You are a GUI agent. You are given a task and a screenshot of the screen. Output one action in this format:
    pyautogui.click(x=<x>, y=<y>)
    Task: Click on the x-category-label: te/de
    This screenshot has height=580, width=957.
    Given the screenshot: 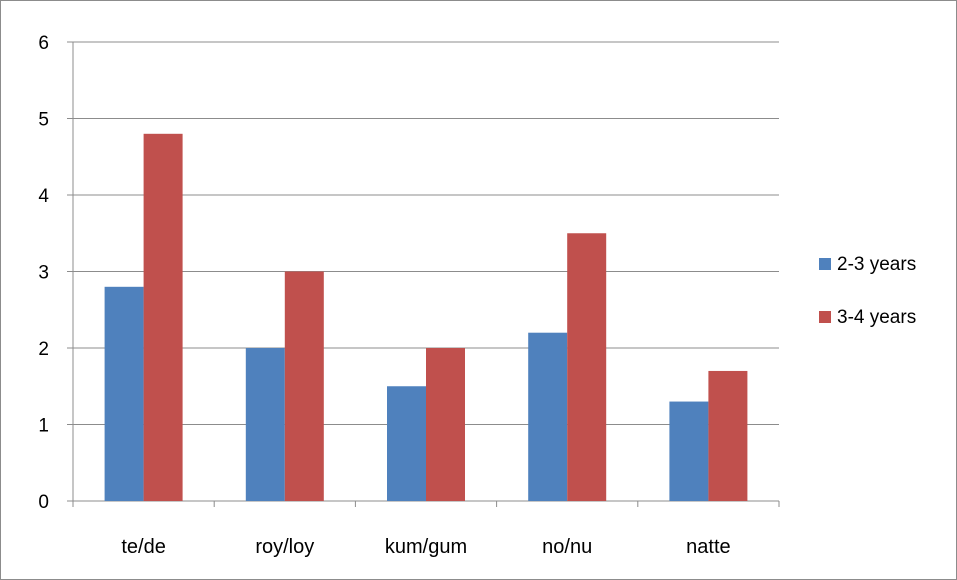 What is the action you would take?
    pyautogui.click(x=143, y=547)
    